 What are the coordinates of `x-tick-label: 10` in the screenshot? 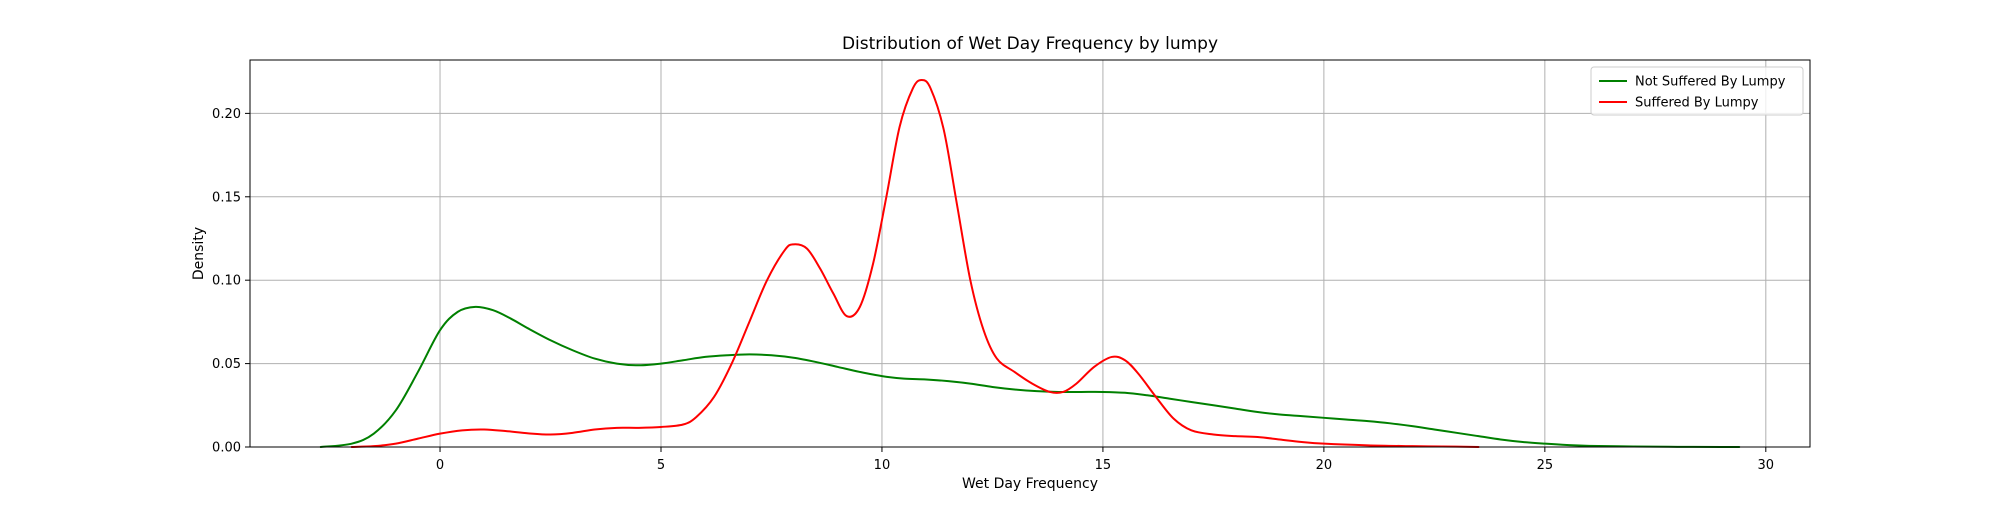 It's located at (882, 465).